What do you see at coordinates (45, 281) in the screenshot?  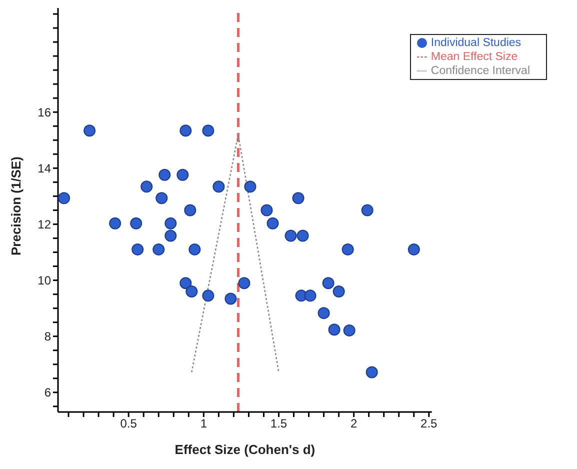 I see `y-tick-label: 10` at bounding box center [45, 281].